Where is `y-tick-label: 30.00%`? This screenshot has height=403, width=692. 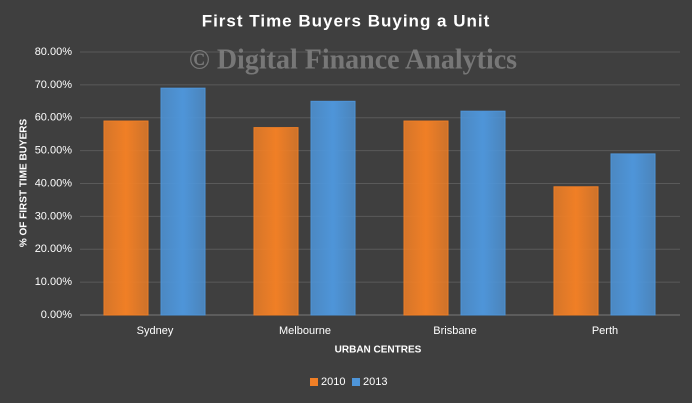 y-tick-label: 30.00% is located at coordinates (54, 216).